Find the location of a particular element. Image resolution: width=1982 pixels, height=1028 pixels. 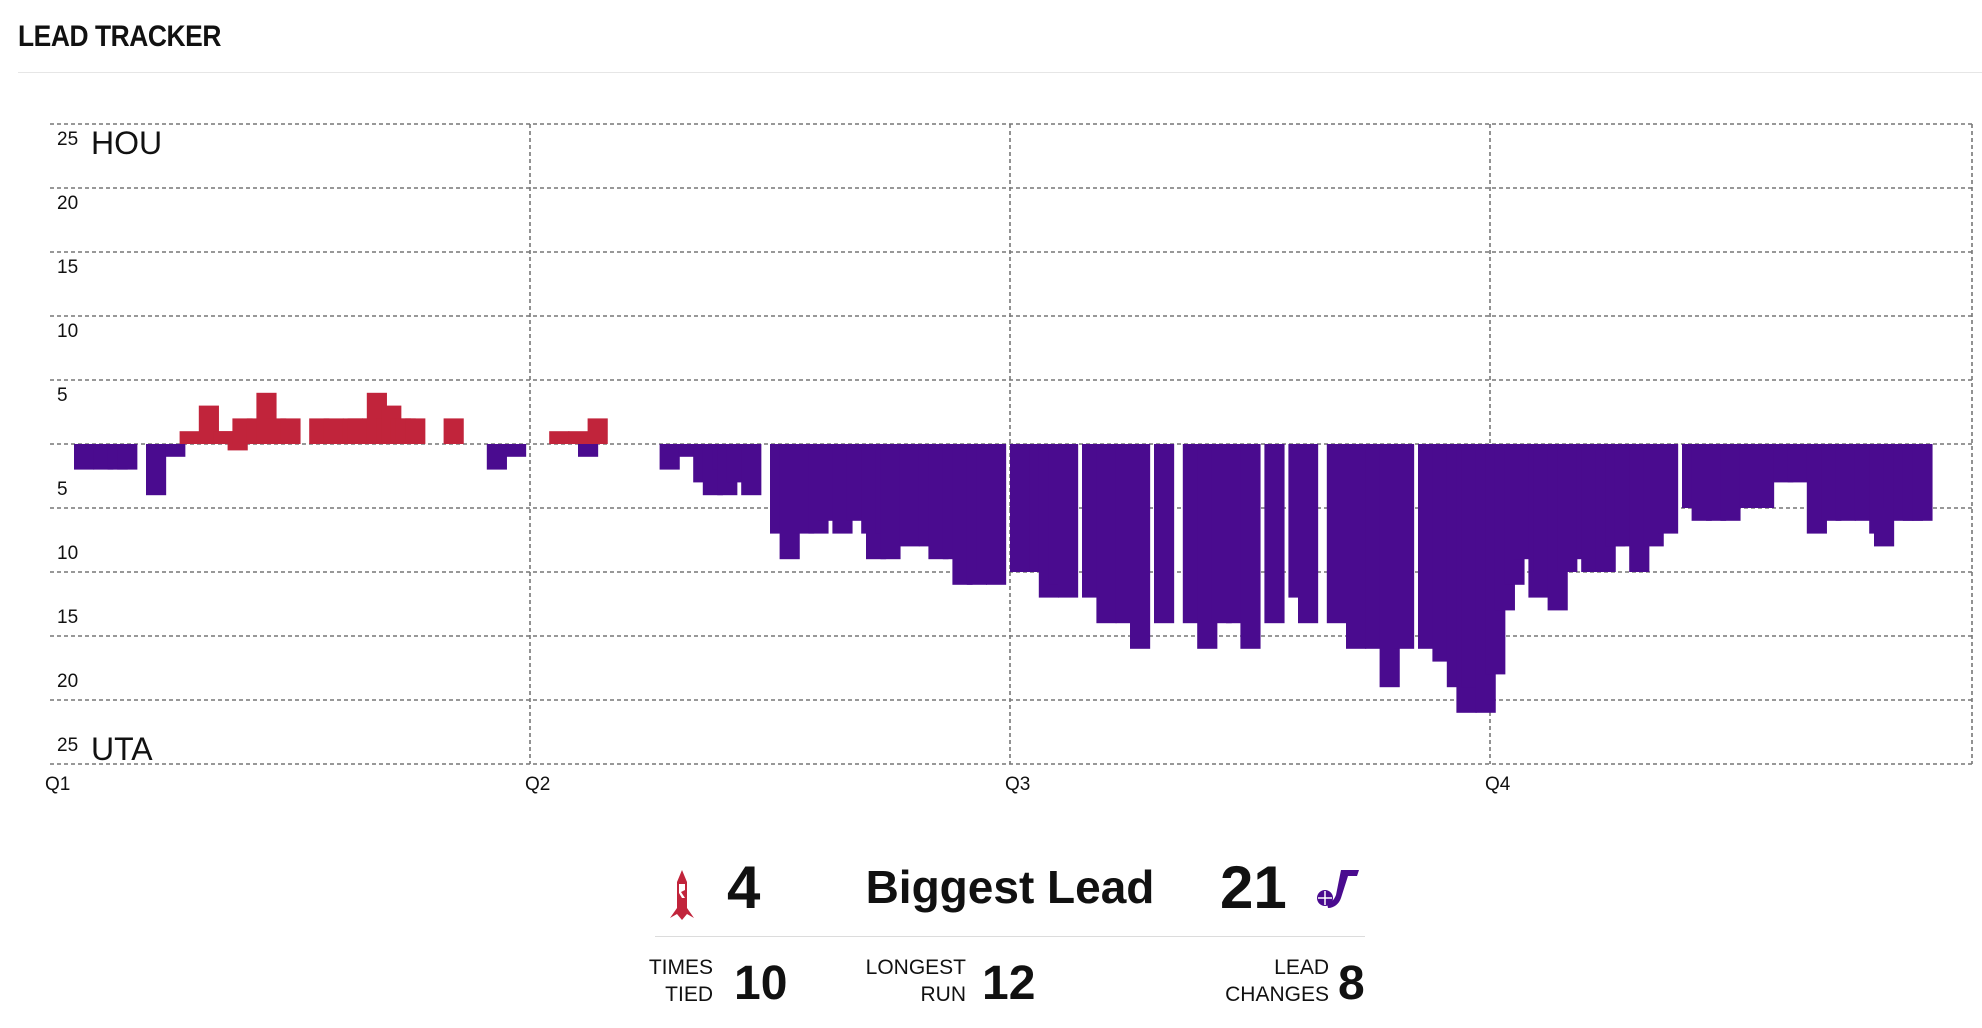

page-title: LEAD TRACKER is located at coordinates (119, 36).